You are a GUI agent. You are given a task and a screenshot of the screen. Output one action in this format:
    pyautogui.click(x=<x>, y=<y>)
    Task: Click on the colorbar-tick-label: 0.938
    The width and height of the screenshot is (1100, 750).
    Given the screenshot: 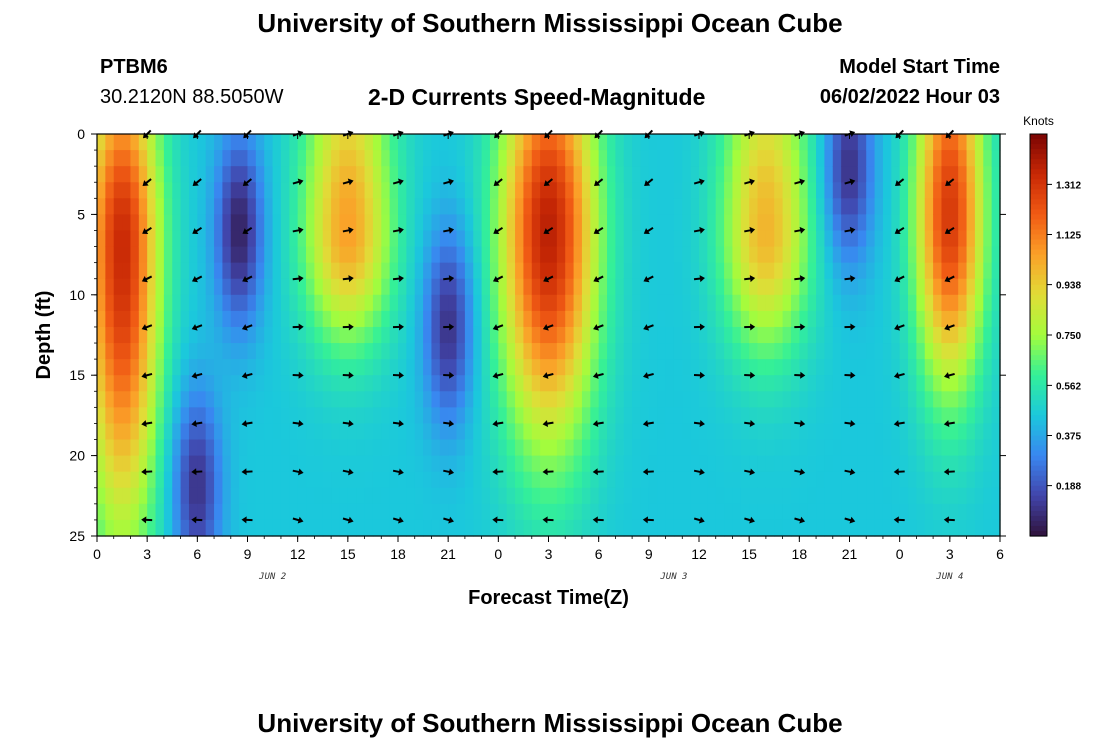 What is the action you would take?
    pyautogui.click(x=1068, y=286)
    